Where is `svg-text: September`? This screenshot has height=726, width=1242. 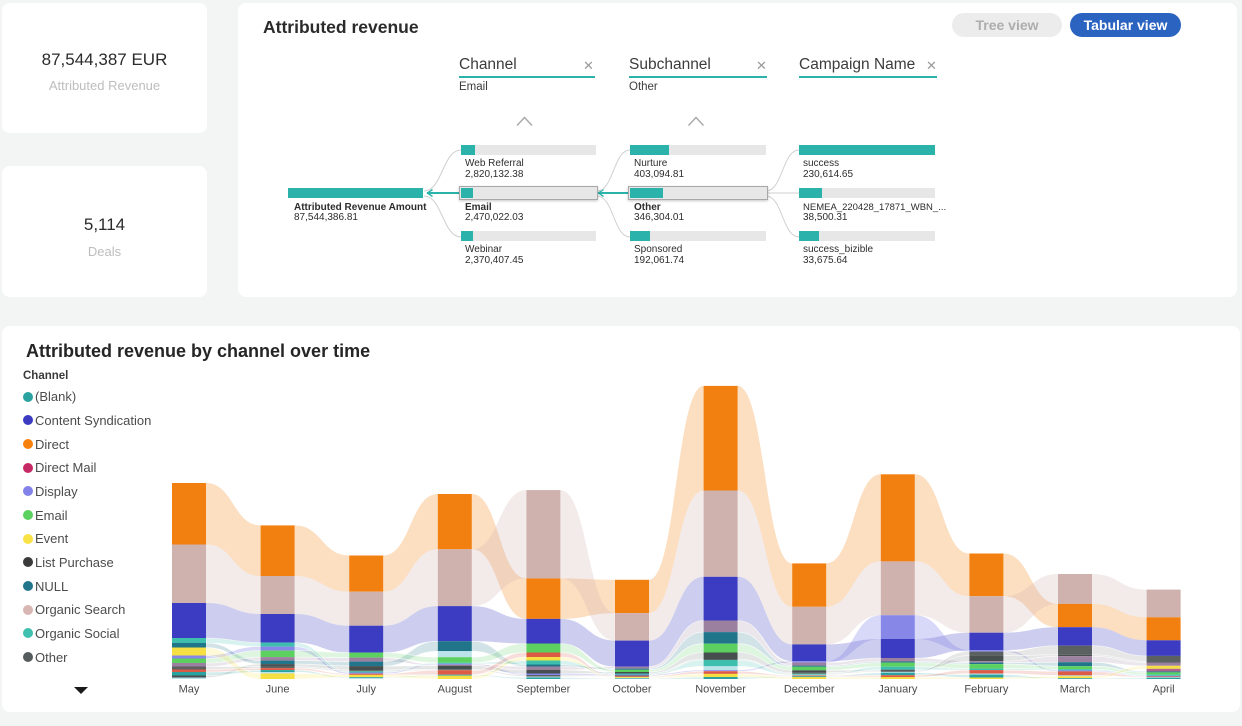 svg-text: September is located at coordinates (543, 690).